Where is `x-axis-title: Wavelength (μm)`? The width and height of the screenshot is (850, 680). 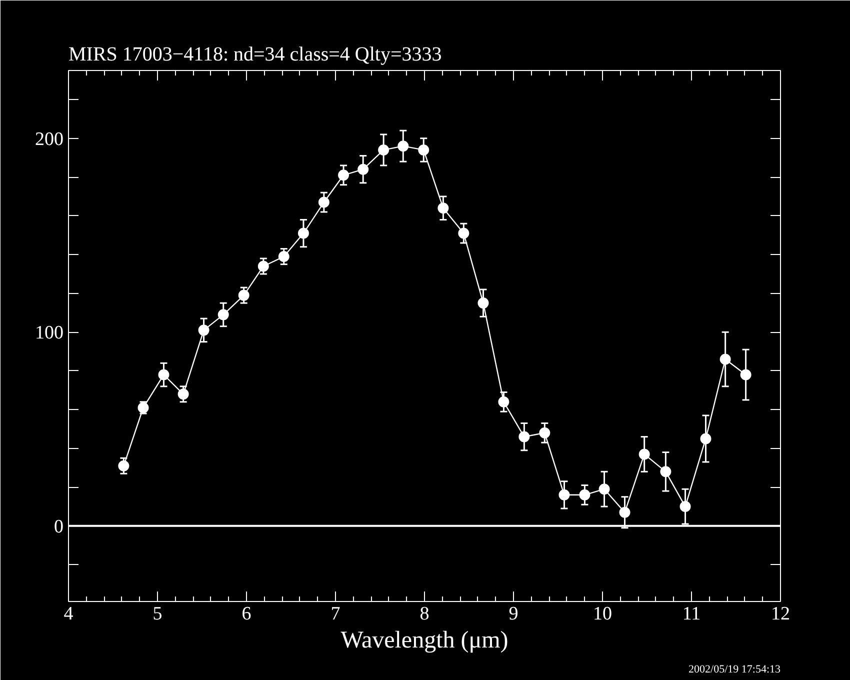
x-axis-title: Wavelength (μm) is located at coordinates (424, 641).